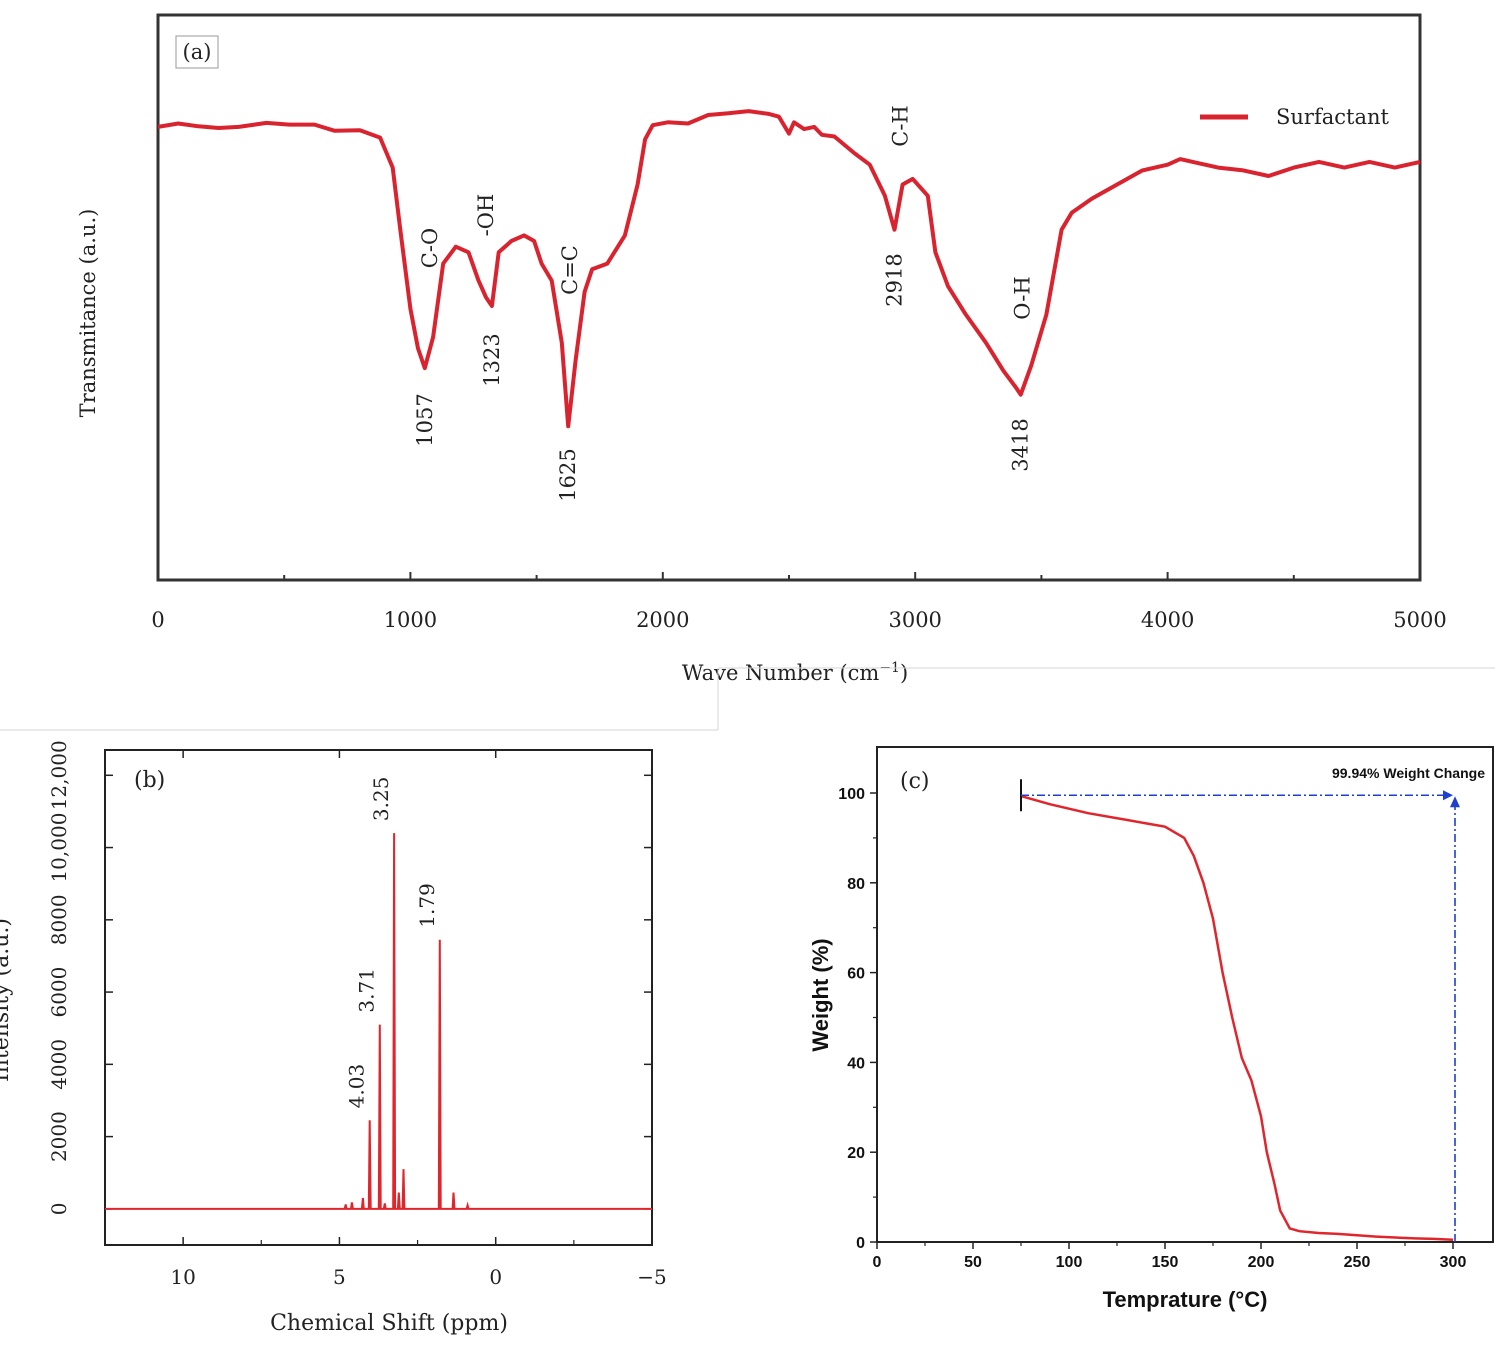 The height and width of the screenshot is (1345, 1495). Describe the element at coordinates (877, 1262) in the screenshot. I see `panel-c-x-tick-label: 0` at that location.